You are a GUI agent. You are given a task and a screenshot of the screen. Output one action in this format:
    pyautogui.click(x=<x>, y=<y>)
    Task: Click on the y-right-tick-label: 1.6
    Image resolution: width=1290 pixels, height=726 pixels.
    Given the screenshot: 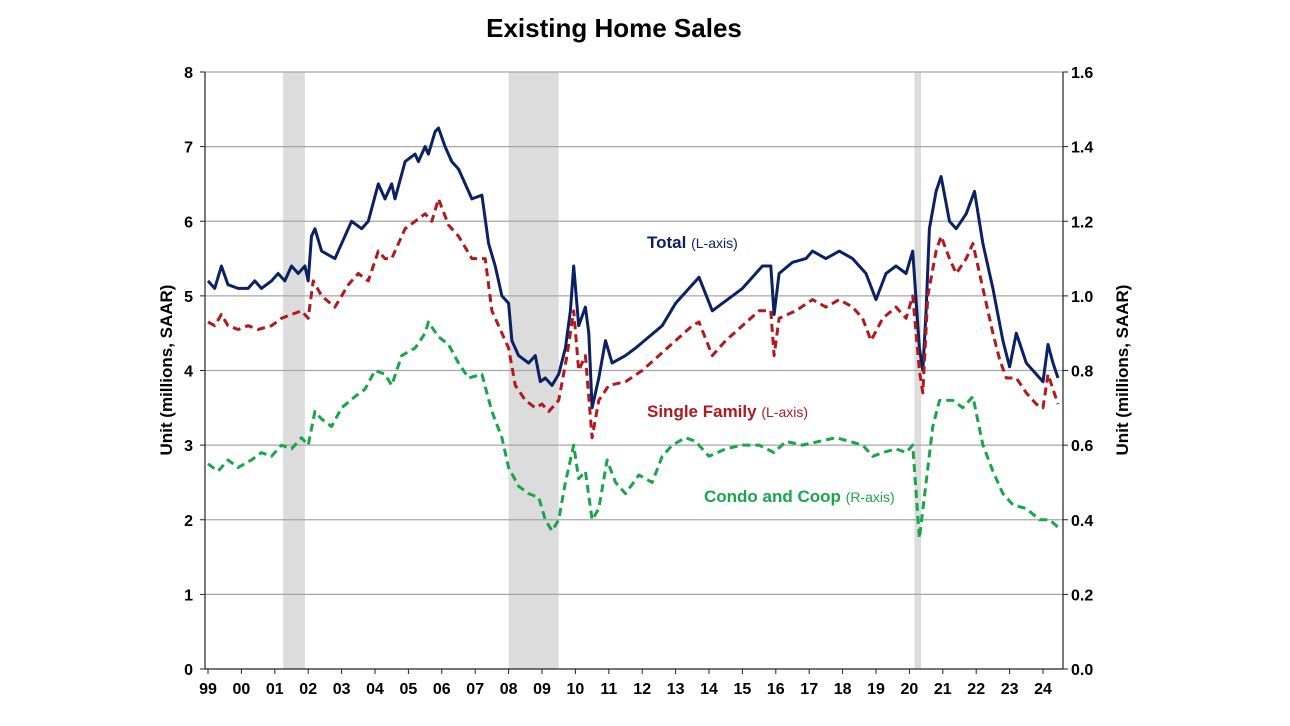 What is the action you would take?
    pyautogui.click(x=1082, y=73)
    